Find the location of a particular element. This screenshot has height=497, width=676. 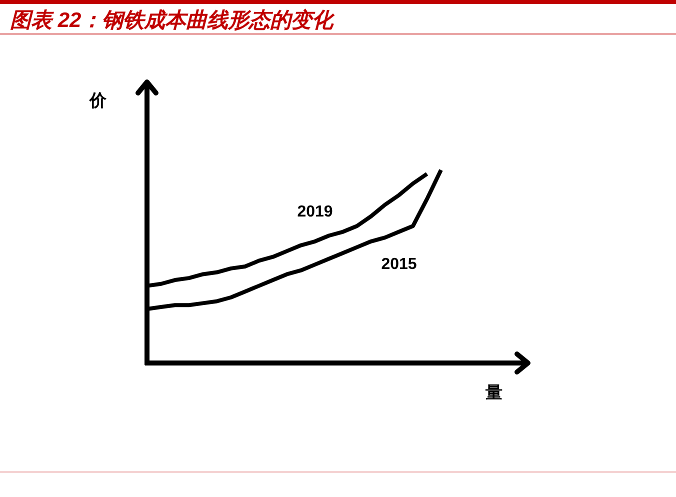

ylabel: 价 is located at coordinates (98, 100).